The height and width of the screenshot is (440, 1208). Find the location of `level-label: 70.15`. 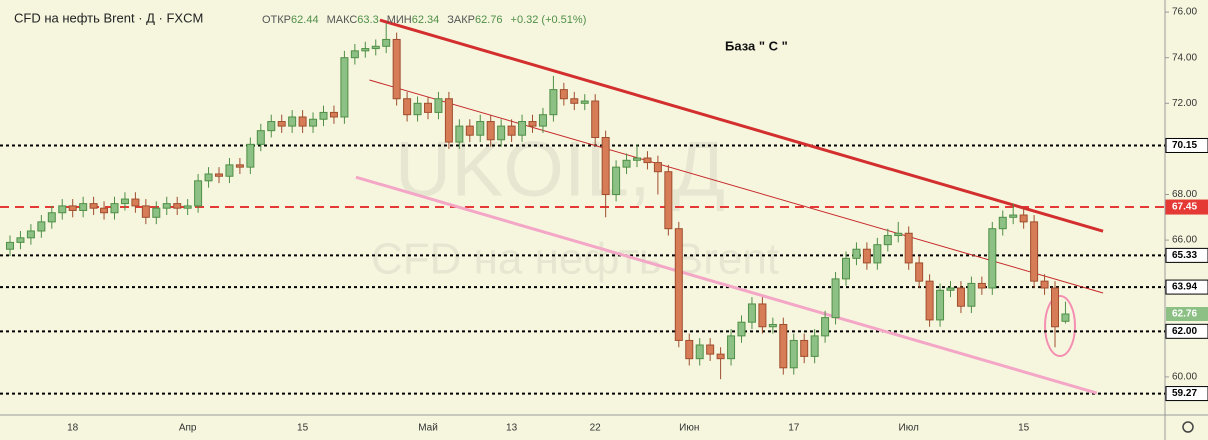

level-label: 70.15 is located at coordinates (1184, 145).